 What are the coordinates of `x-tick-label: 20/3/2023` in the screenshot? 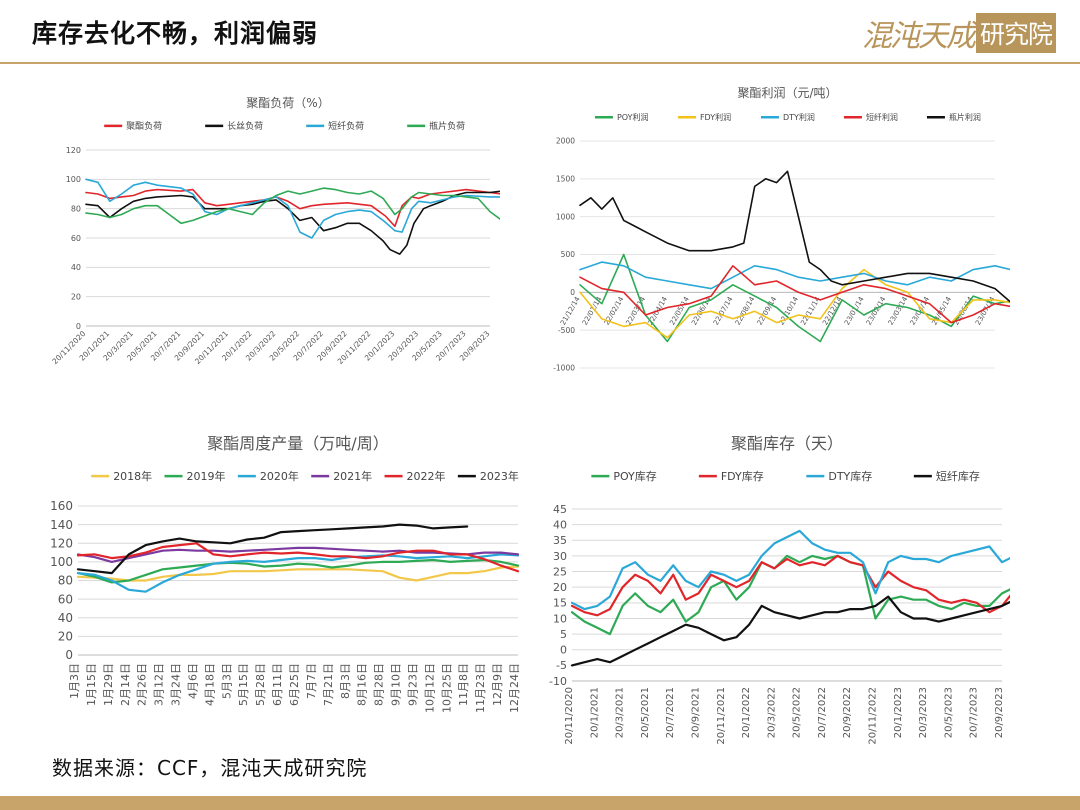 It's located at (923, 712).